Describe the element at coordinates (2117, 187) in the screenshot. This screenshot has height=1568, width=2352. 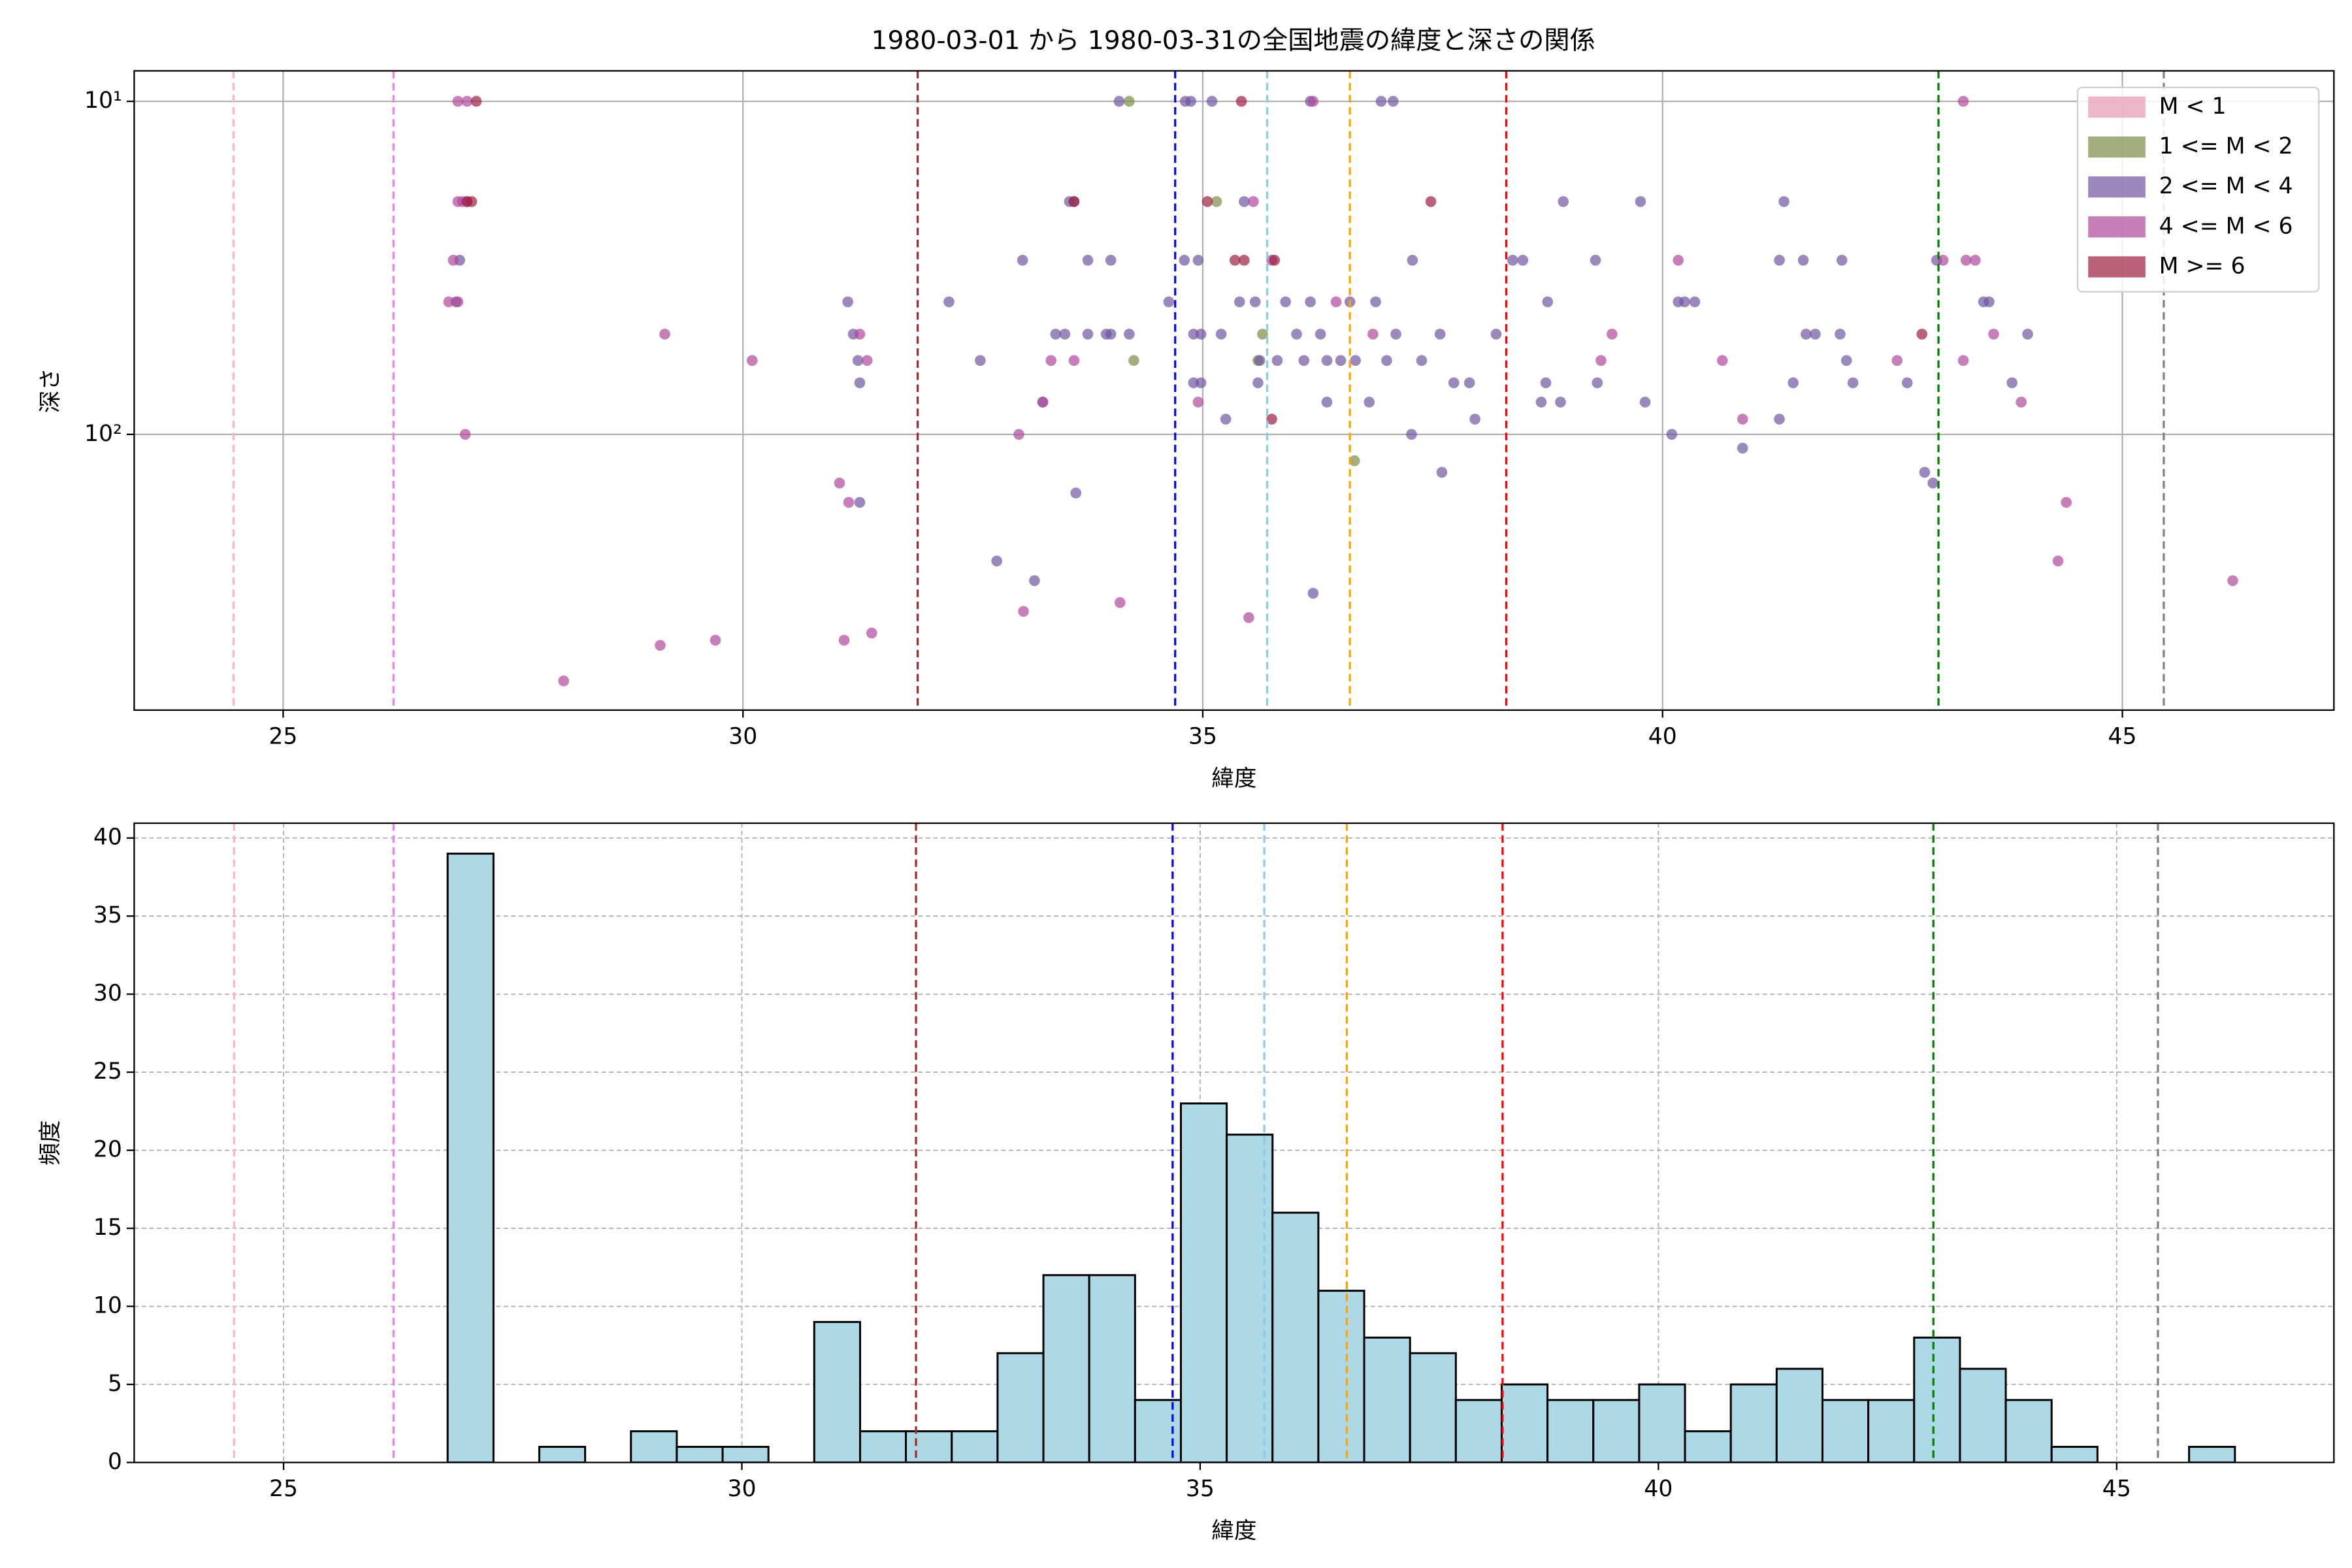
I see `legend-swatch` at that location.